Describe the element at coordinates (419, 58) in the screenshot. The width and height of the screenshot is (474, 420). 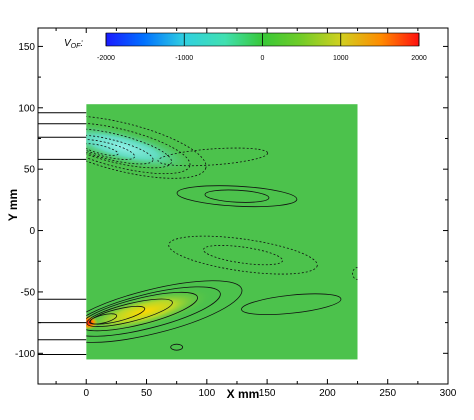
I see `colorbar-tick-label: 2000` at that location.